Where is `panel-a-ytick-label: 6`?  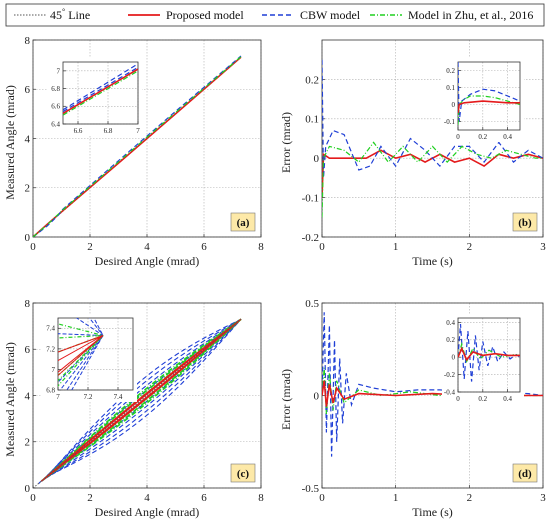 panel-a-ytick-label: 6 is located at coordinates (28, 90).